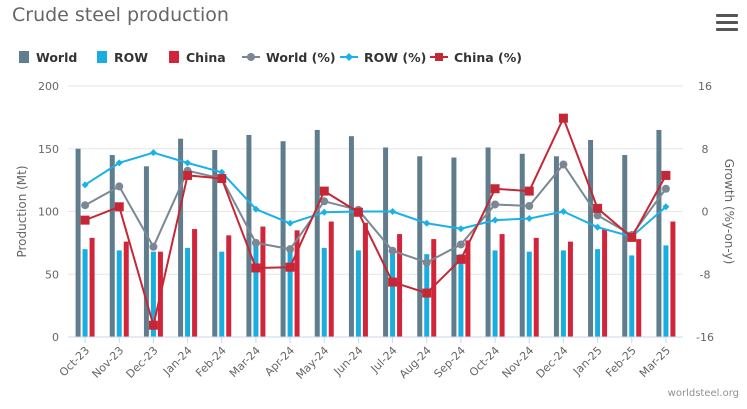 The height and width of the screenshot is (409, 747). I want to click on legend-world-pct-label: World (%), so click(301, 57).